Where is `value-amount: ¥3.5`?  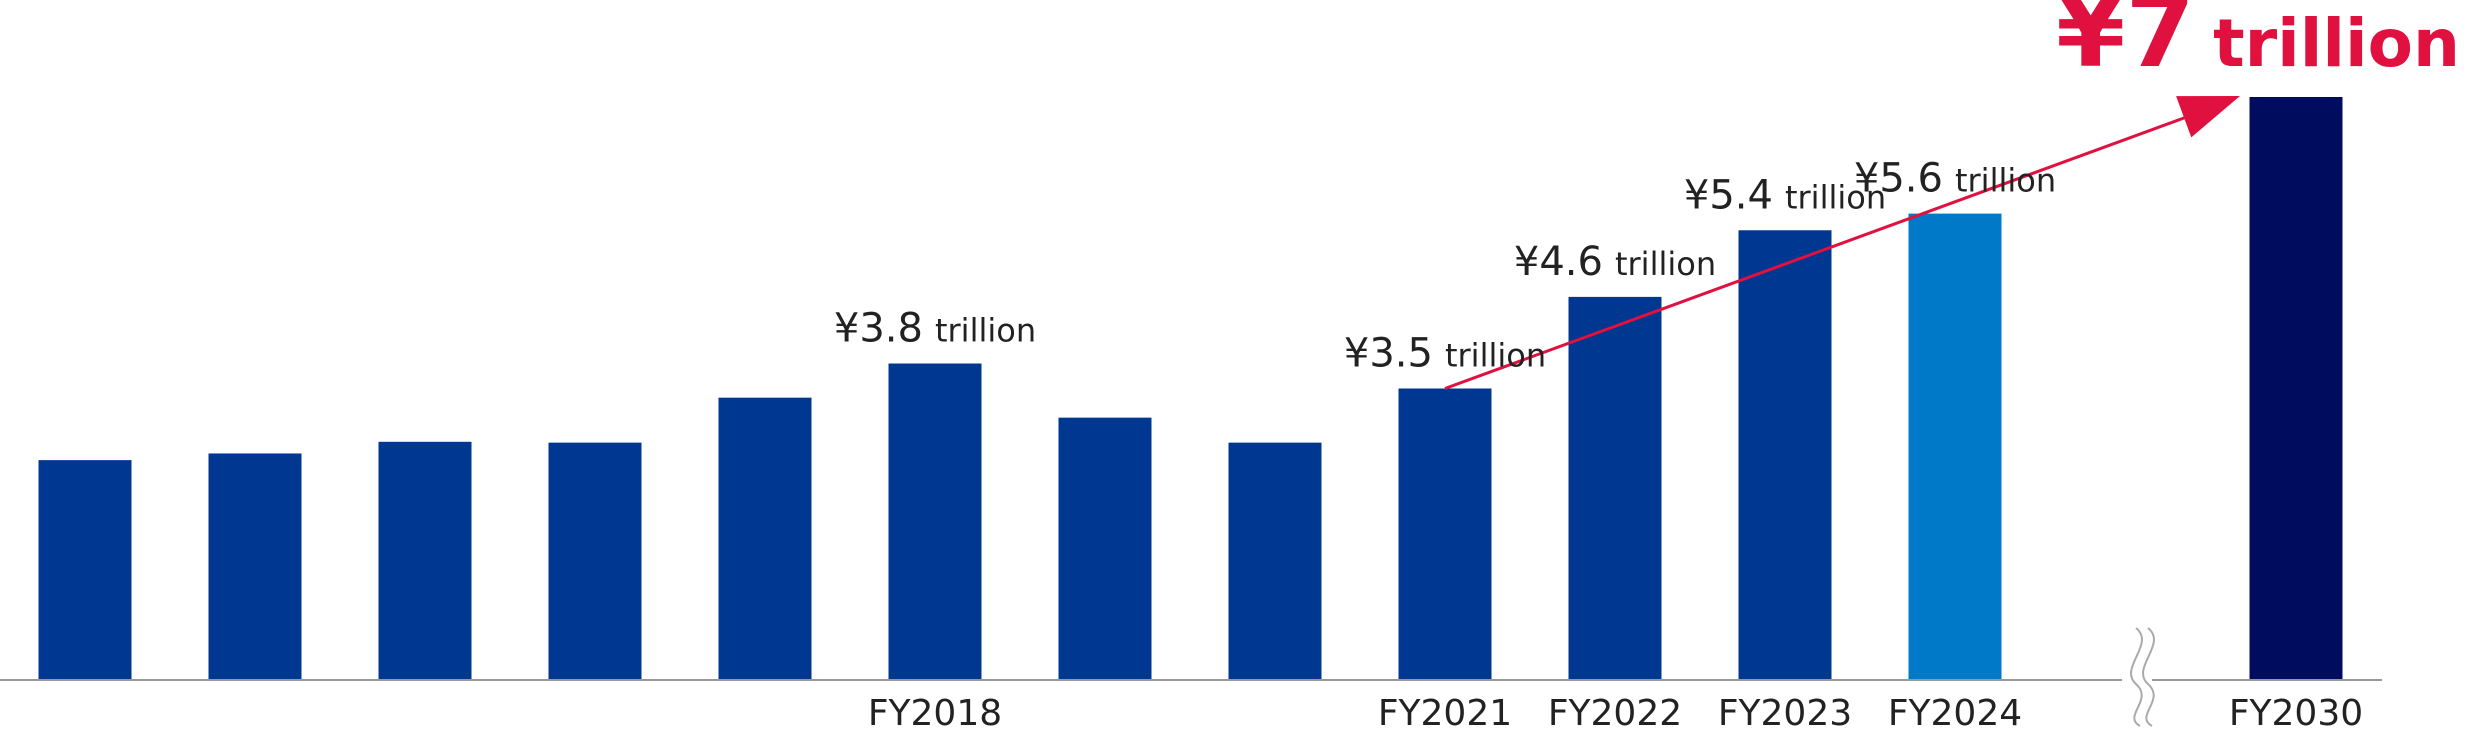
value-amount: ¥3.5 is located at coordinates (1388, 354).